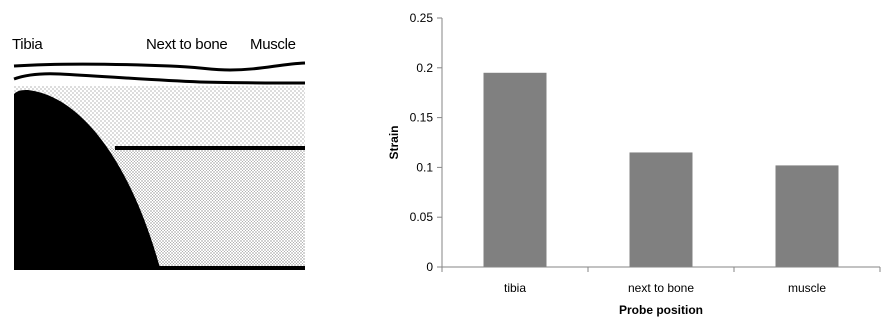  What do you see at coordinates (159, 78) in the screenshot?
I see `skin-line-second` at bounding box center [159, 78].